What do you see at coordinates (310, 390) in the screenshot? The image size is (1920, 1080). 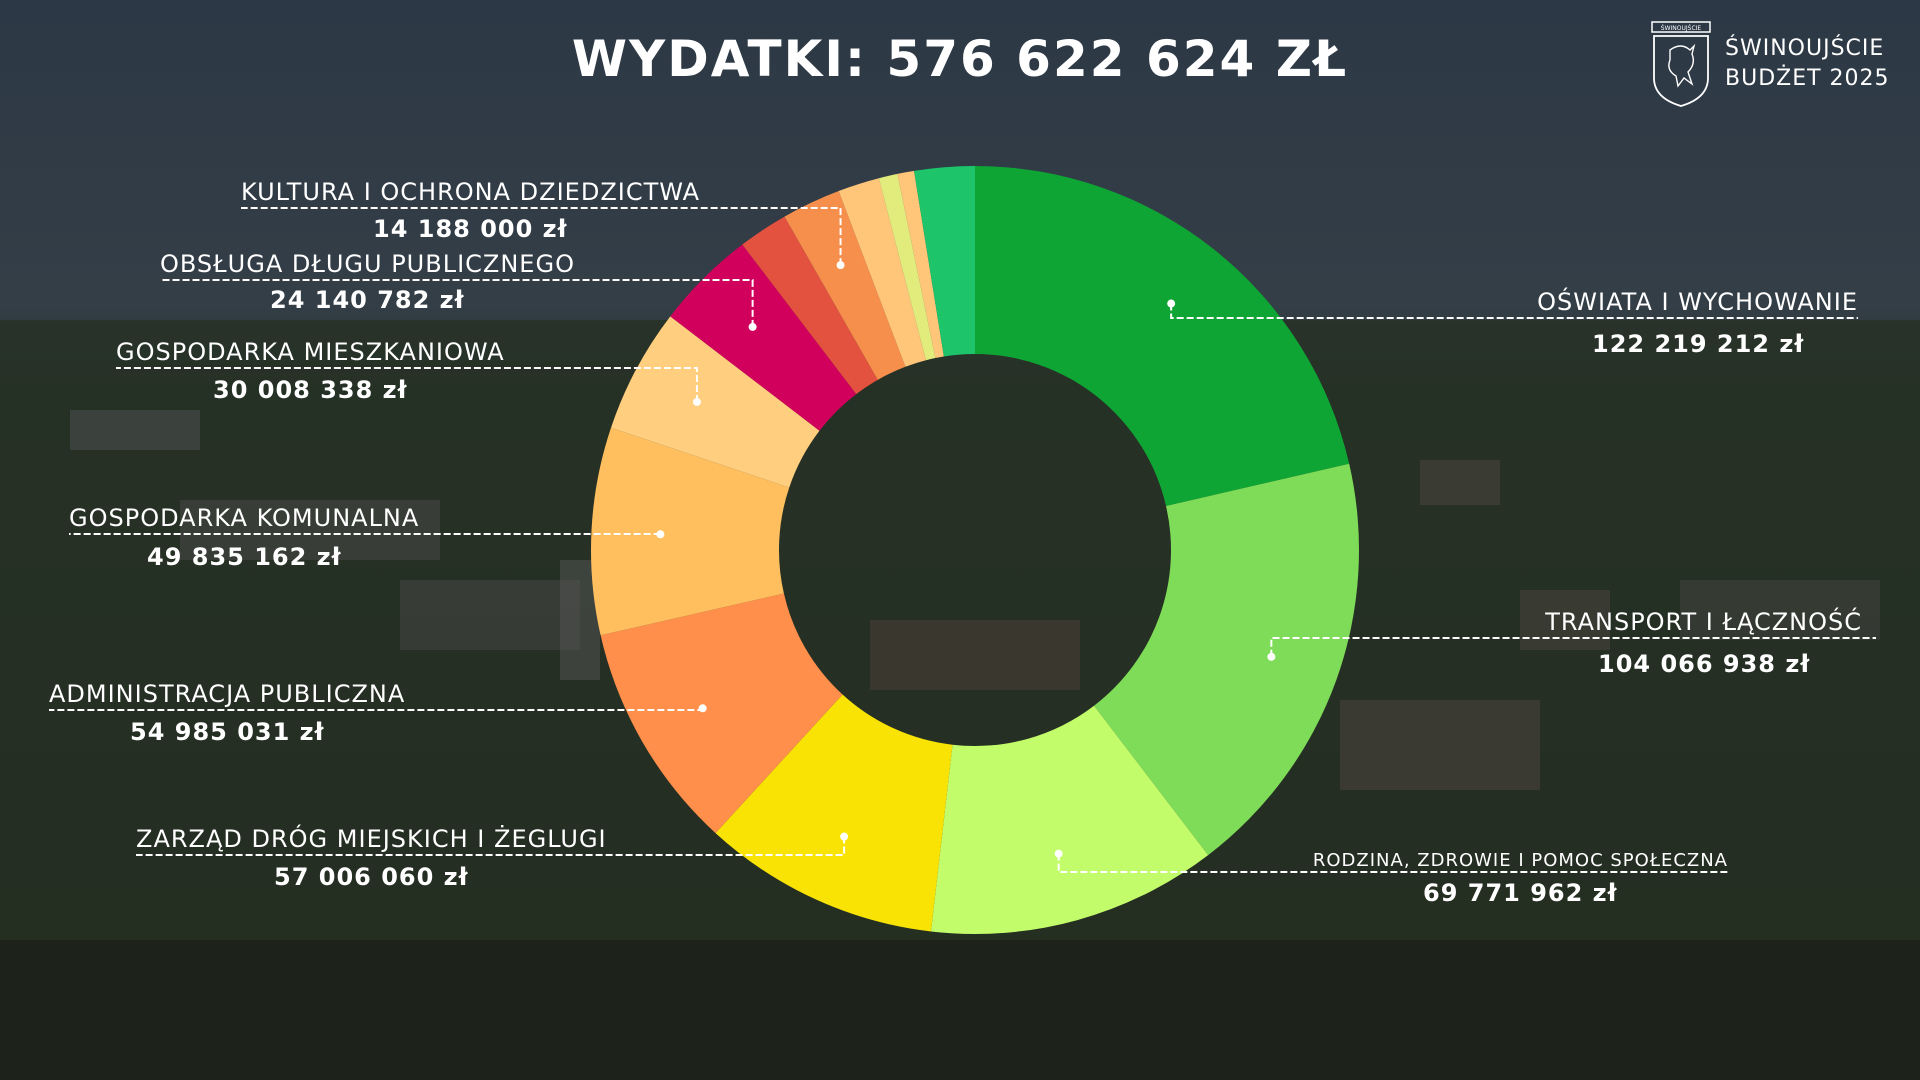 I see `slice-value-7: 30 008 338 zł` at bounding box center [310, 390].